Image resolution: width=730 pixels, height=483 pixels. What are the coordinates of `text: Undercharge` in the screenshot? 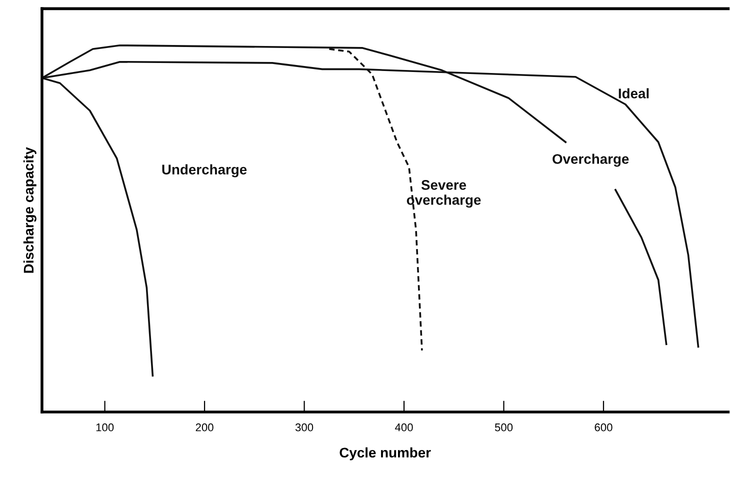 It's located at (204, 171).